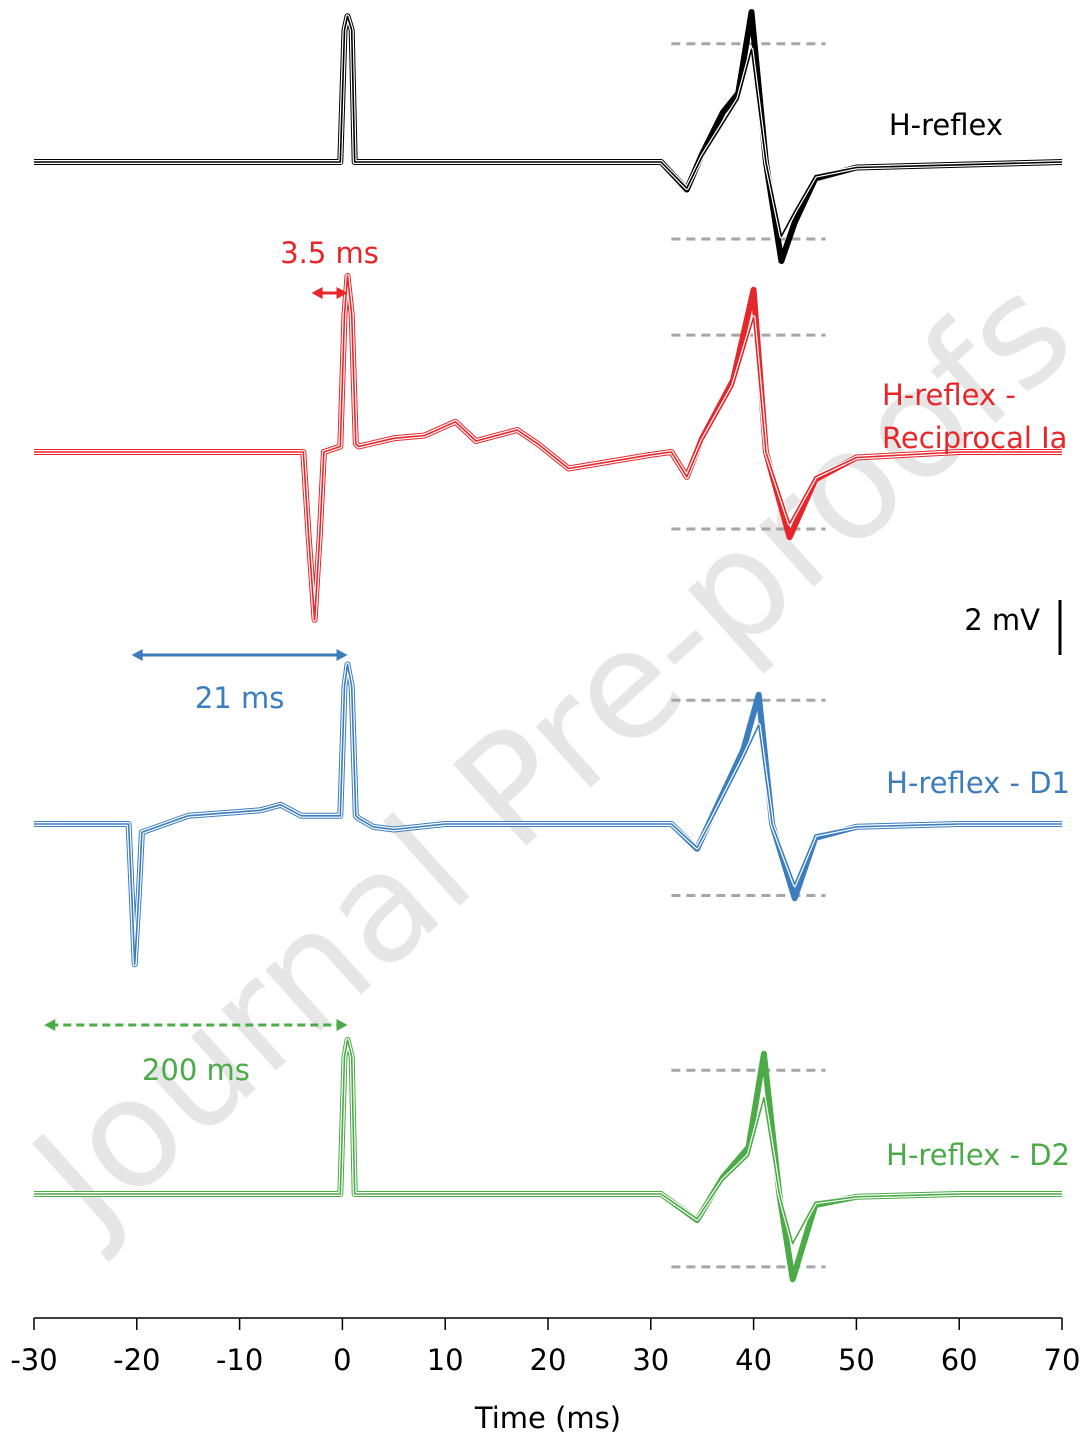 The height and width of the screenshot is (1448, 1088). Describe the element at coordinates (1002, 620) in the screenshot. I see `scale-bar-label: 2 mV` at that location.